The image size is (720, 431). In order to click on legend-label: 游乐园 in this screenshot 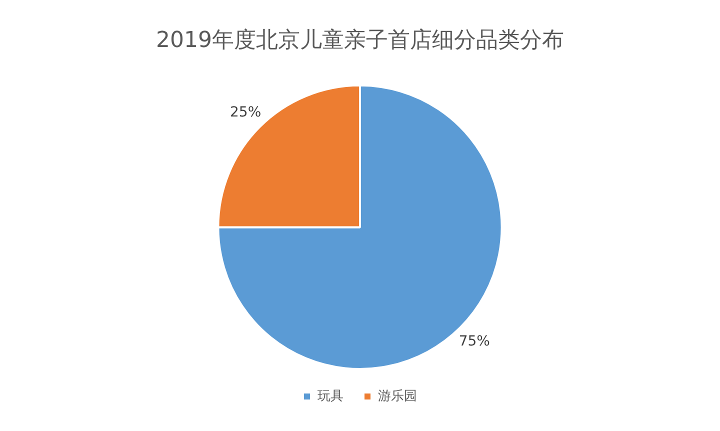, I will do `click(397, 396)`.